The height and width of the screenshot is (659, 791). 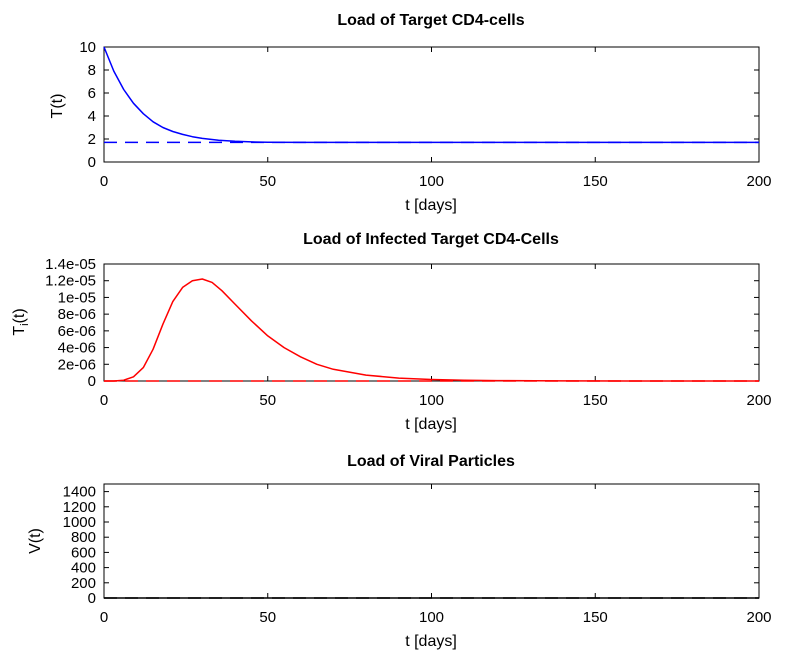 What do you see at coordinates (77, 348) in the screenshot?
I see `y-tick-label: 4e-06` at bounding box center [77, 348].